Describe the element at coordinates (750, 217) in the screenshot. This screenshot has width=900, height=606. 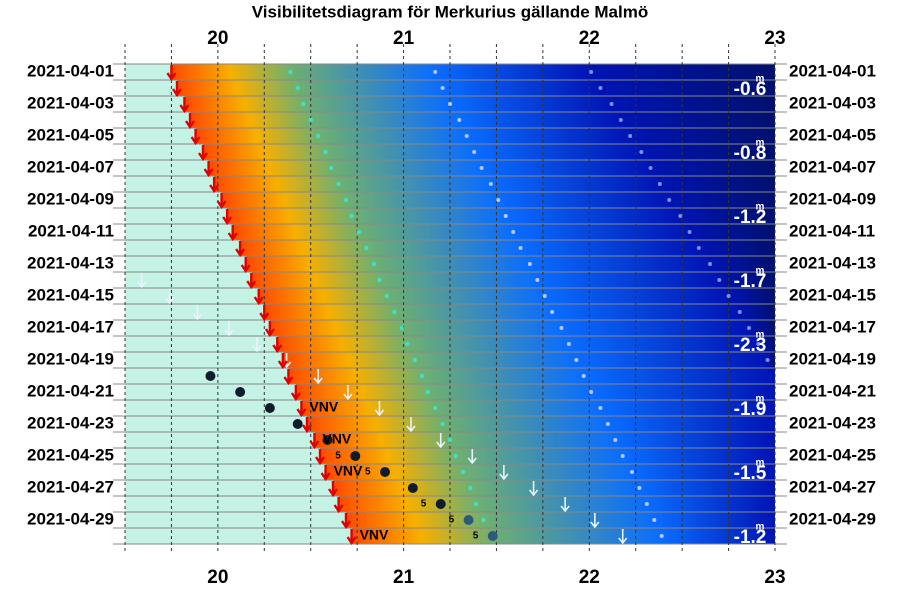
I see `magnitude-label: -1.2` at that location.